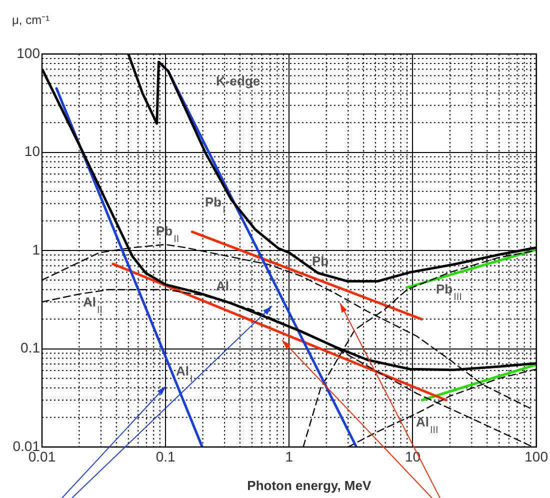 Image resolution: width=550 pixels, height=498 pixels. Describe the element at coordinates (166, 456) in the screenshot. I see `x-tick-label: 0.1` at that location.